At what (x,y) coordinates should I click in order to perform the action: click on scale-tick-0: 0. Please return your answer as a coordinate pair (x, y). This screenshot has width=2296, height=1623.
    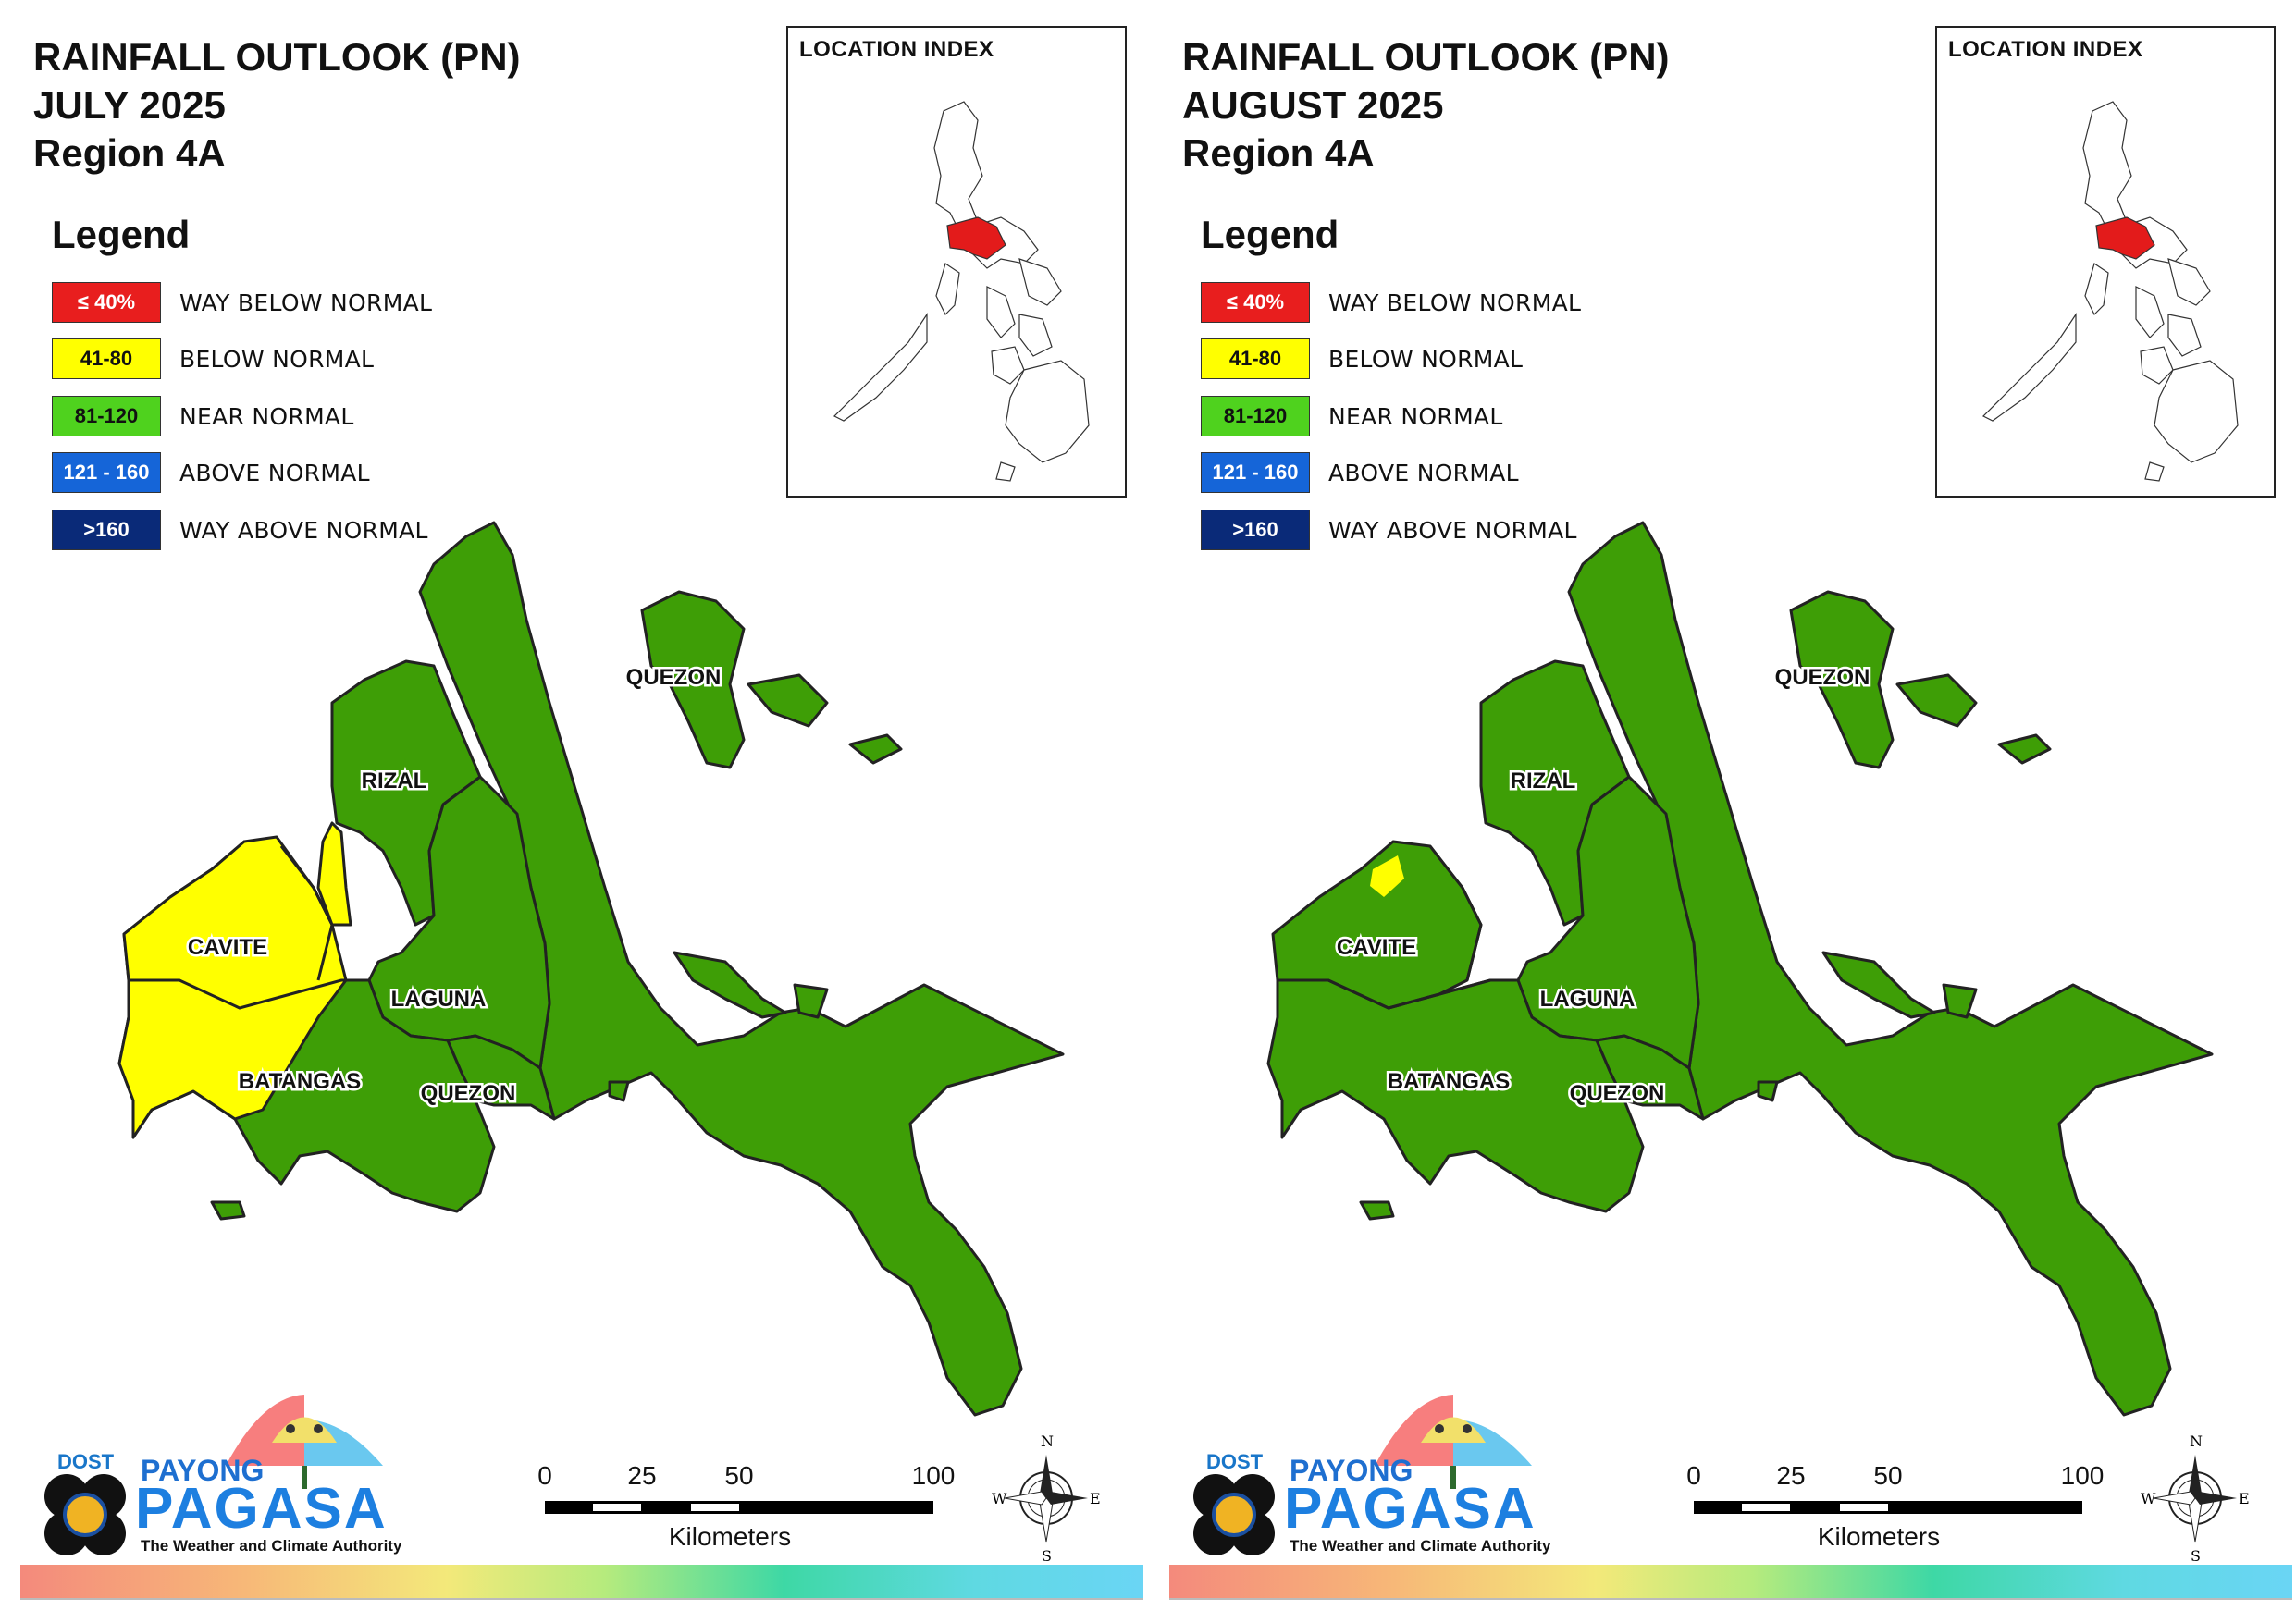
    Looking at the image, I should click on (544, 1475).